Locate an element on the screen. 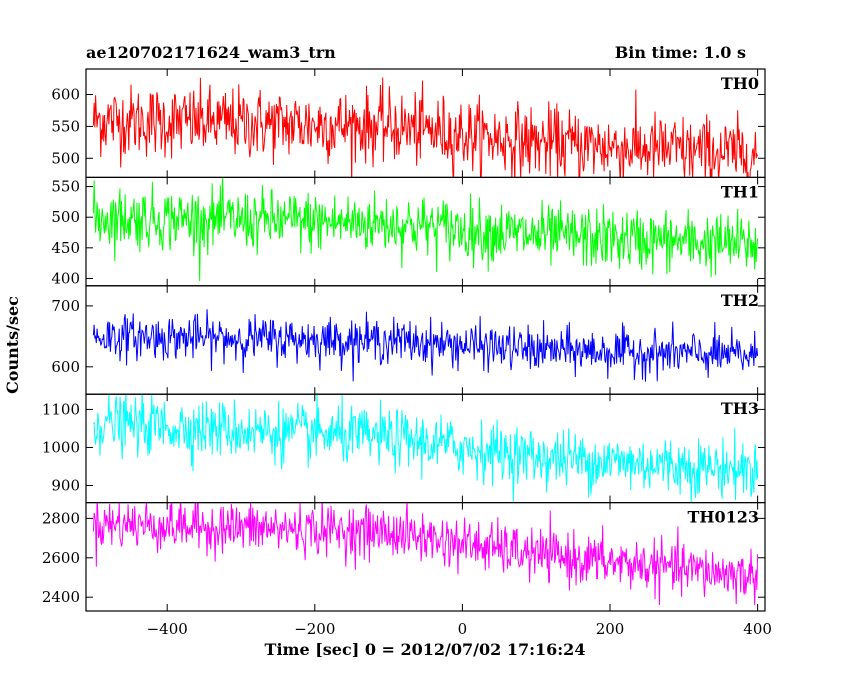  series-label-th3: TH3 is located at coordinates (740, 408).